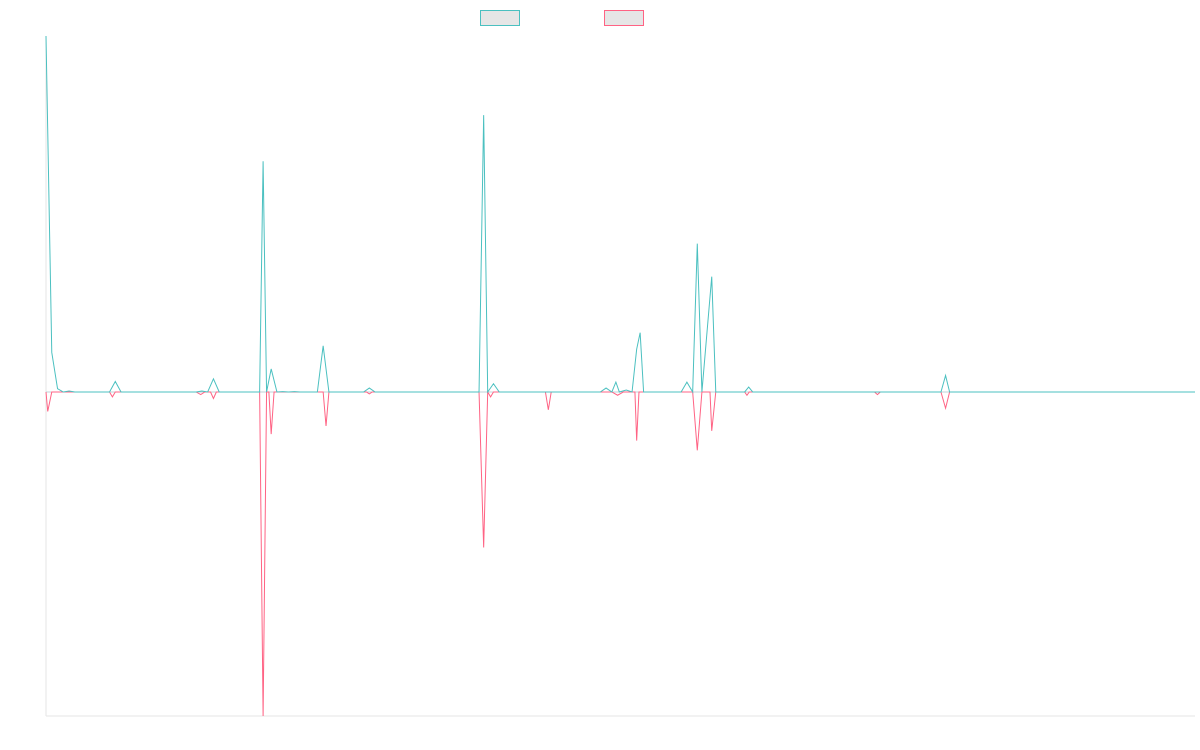 The height and width of the screenshot is (750, 1200). I want to click on legend-swatch-series-a, so click(500, 18).